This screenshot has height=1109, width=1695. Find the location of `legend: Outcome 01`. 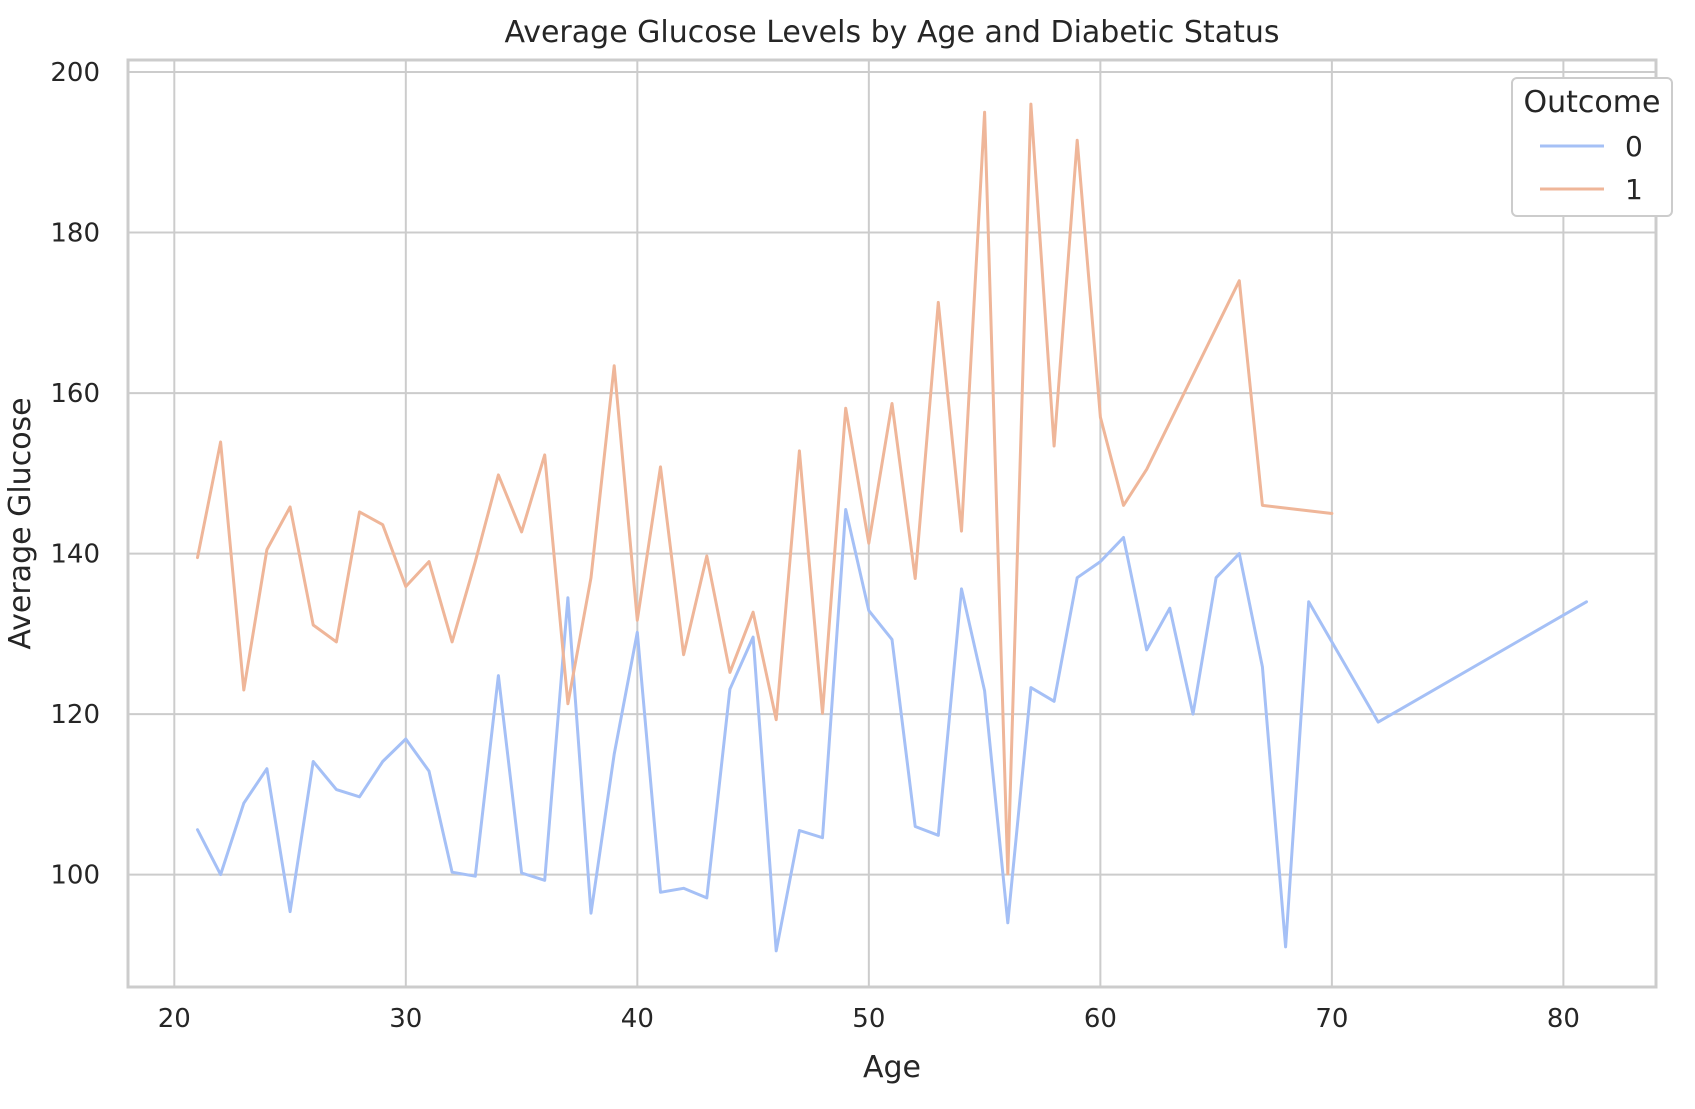

legend: Outcome 01 is located at coordinates (1592, 147).